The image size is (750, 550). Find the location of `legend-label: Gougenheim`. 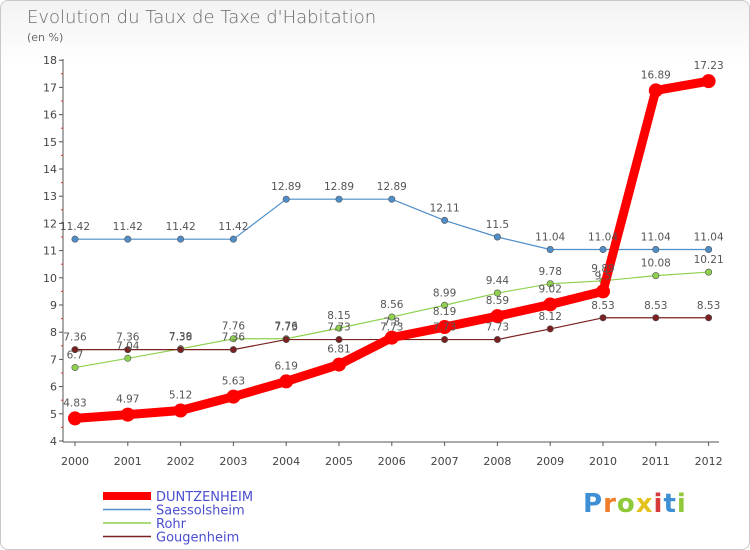

legend-label: Gougenheim is located at coordinates (197, 538).